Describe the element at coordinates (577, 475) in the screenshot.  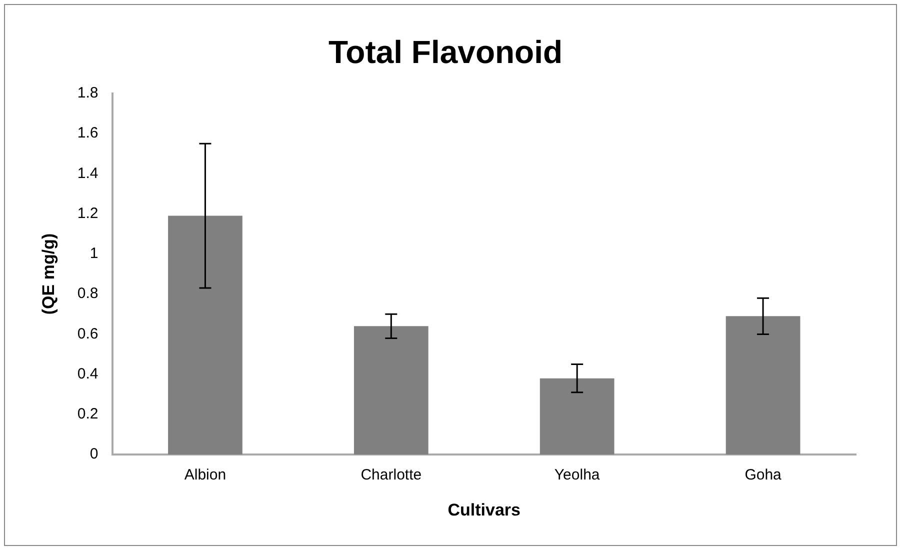
I see `x-tick-label: Yeolha` at that location.